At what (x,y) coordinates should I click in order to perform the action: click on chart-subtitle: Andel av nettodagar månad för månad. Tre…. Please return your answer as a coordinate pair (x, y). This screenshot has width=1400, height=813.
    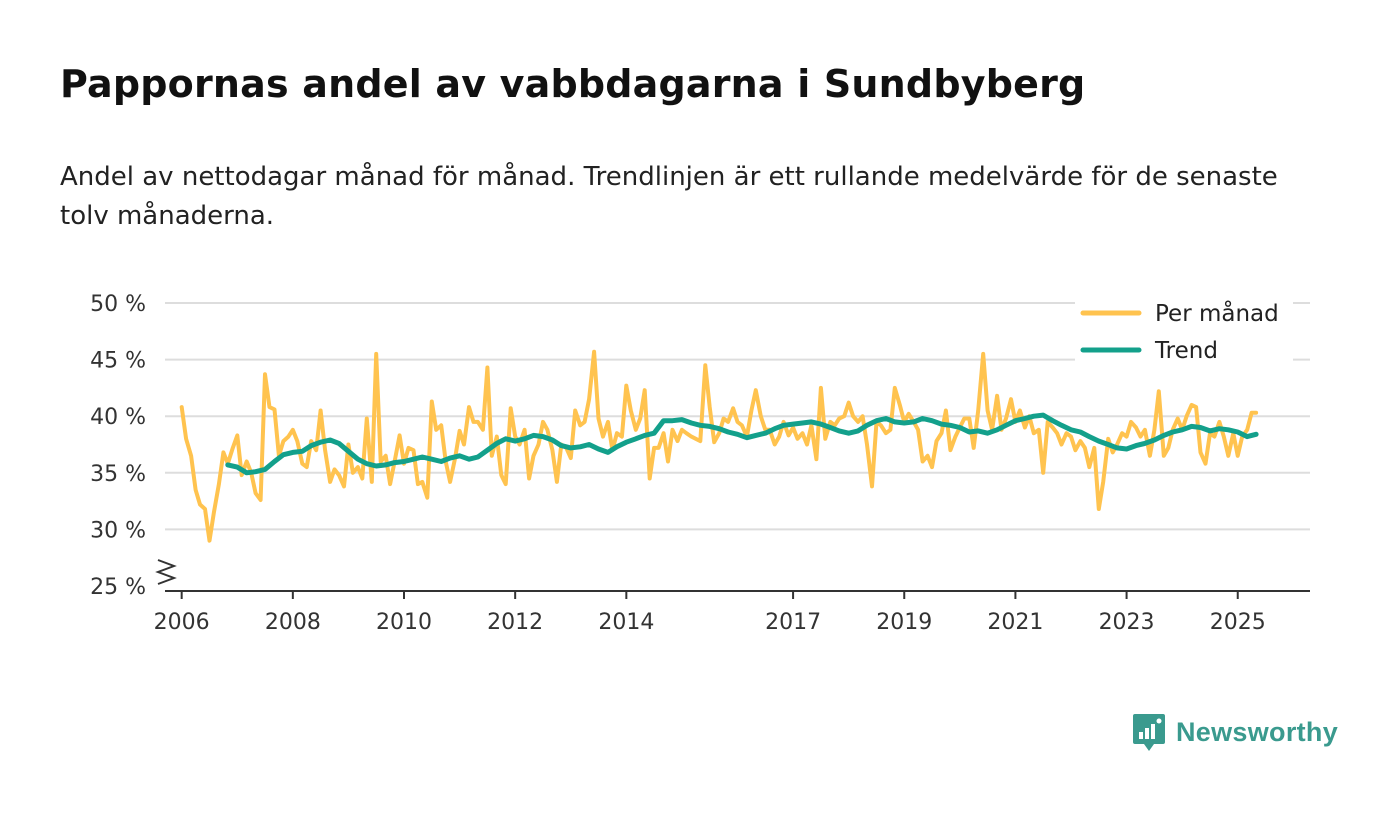
    Looking at the image, I should click on (669, 196).